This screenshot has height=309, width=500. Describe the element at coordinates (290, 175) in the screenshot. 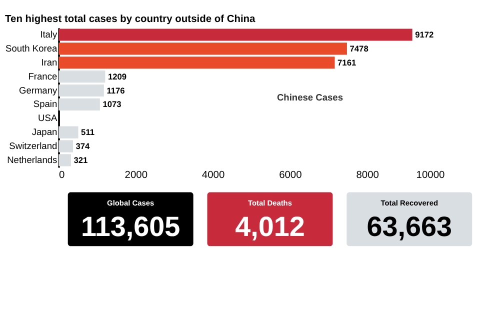

I see `x-tick-label: 6000` at that location.